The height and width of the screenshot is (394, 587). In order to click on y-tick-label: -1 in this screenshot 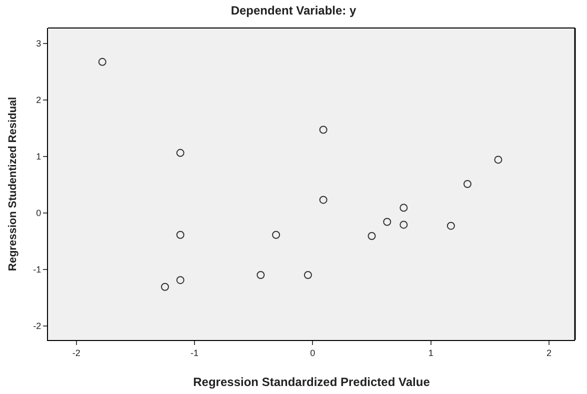, I will do `click(37, 269)`.